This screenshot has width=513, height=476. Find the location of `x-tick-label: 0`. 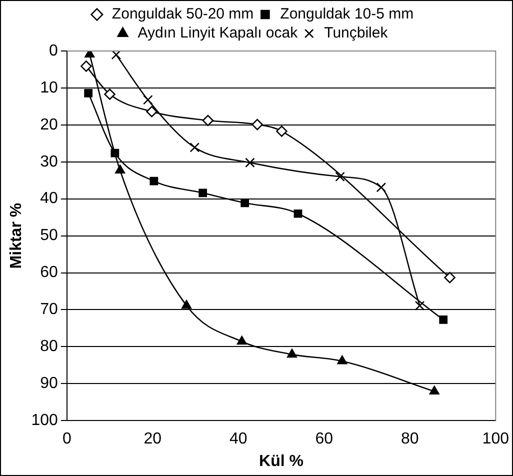

x-tick-label: 0 is located at coordinates (67, 439).